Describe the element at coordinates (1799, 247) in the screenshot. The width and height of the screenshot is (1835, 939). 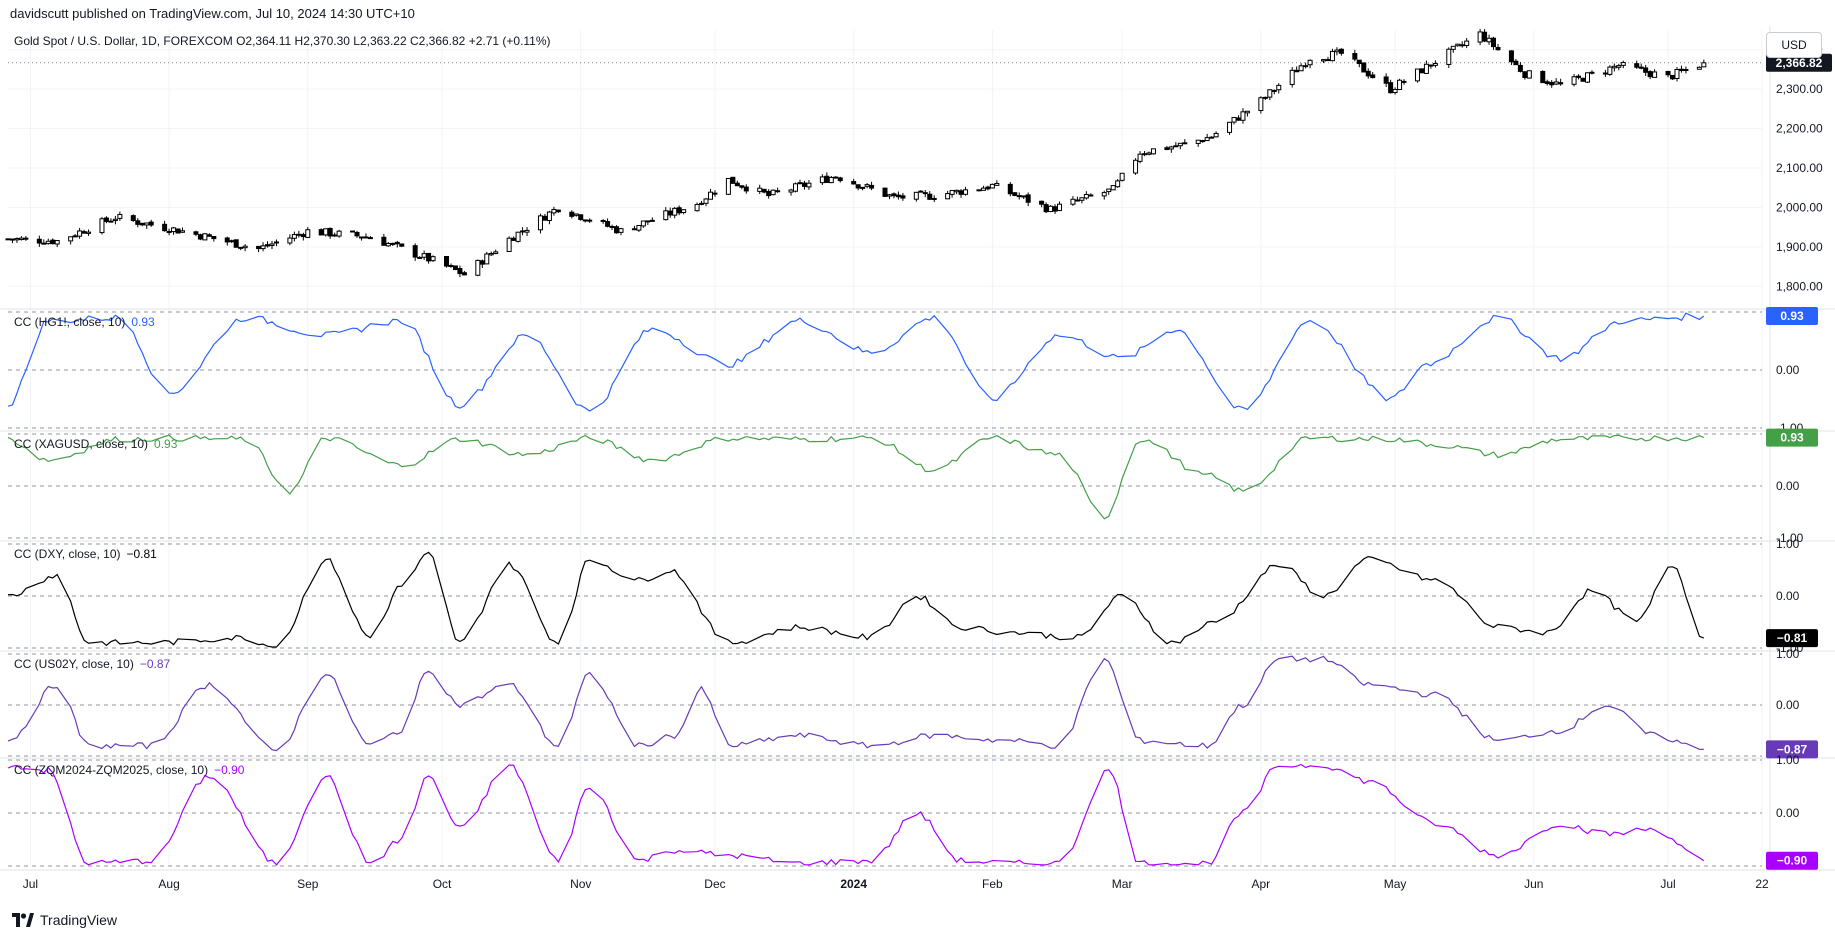
I see `price-tick-label: 1,900.00` at that location.